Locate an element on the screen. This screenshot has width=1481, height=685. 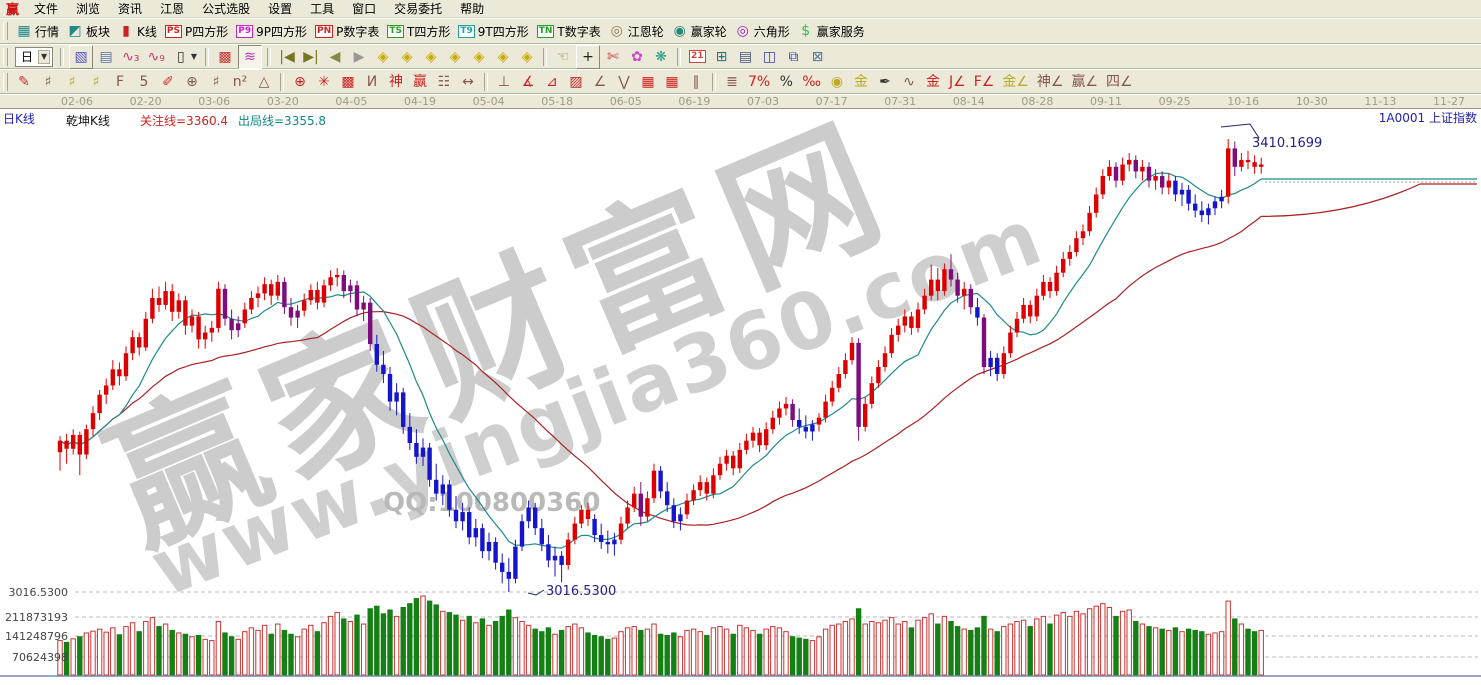
shen-ruler-button: 神 is located at coordinates (396, 82).